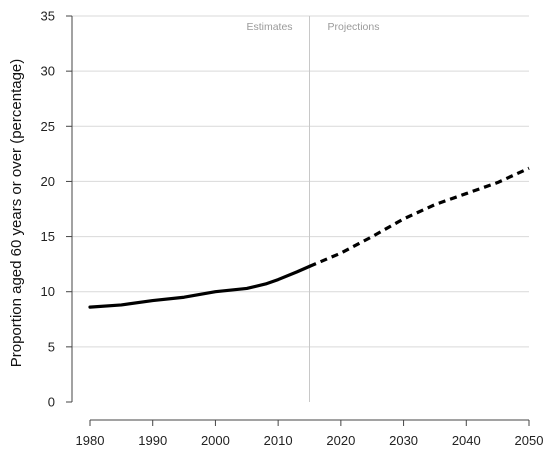 Image resolution: width=550 pixels, height=459 pixels. I want to click on y-tick-label-25: 25, so click(48, 126).